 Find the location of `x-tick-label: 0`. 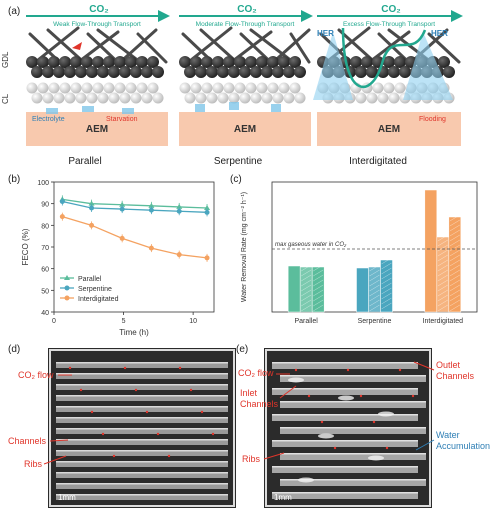

x-tick-label: 0 is located at coordinates (54, 321).